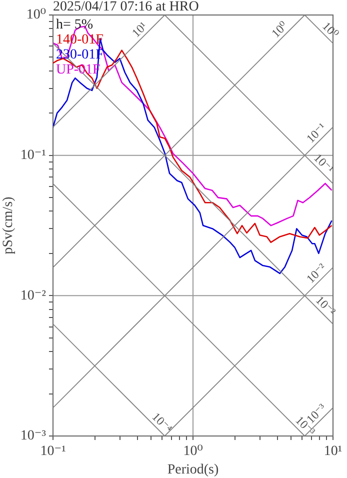  I want to click on x-tick-label: 10¹, so click(333, 452).